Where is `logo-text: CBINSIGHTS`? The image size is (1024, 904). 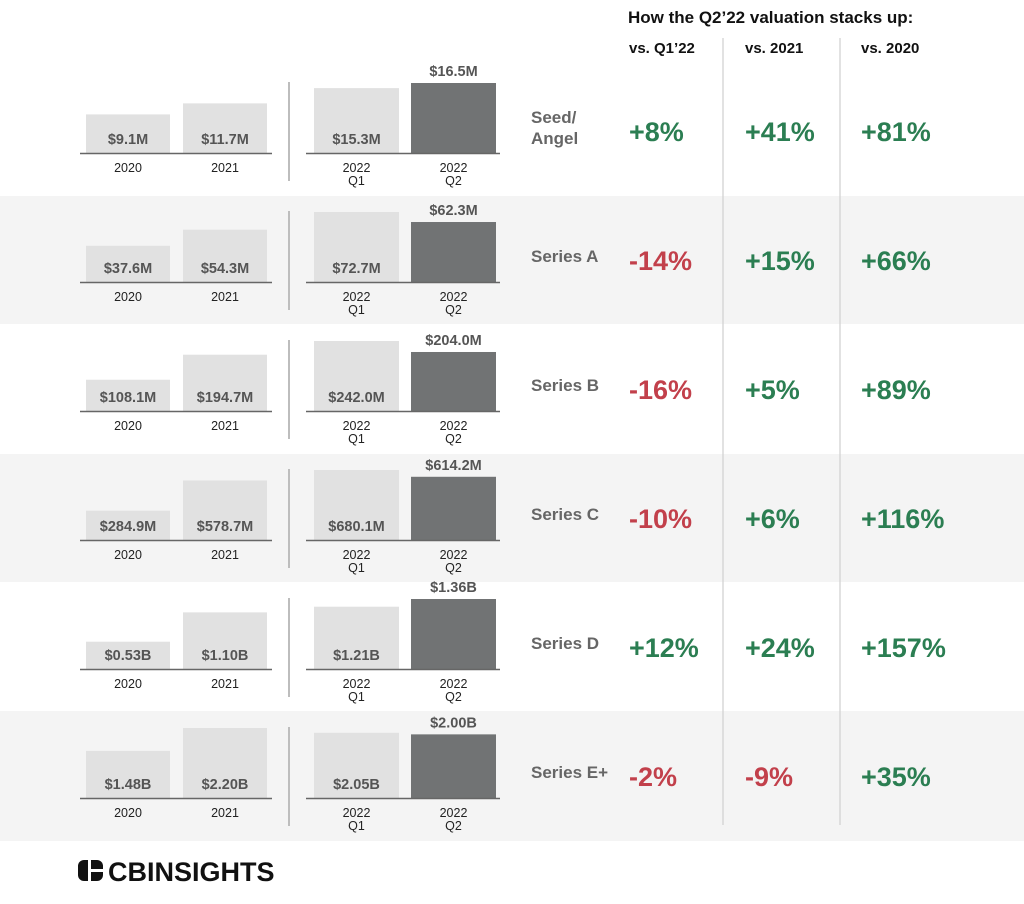
logo-text: CBINSIGHTS is located at coordinates (191, 872).